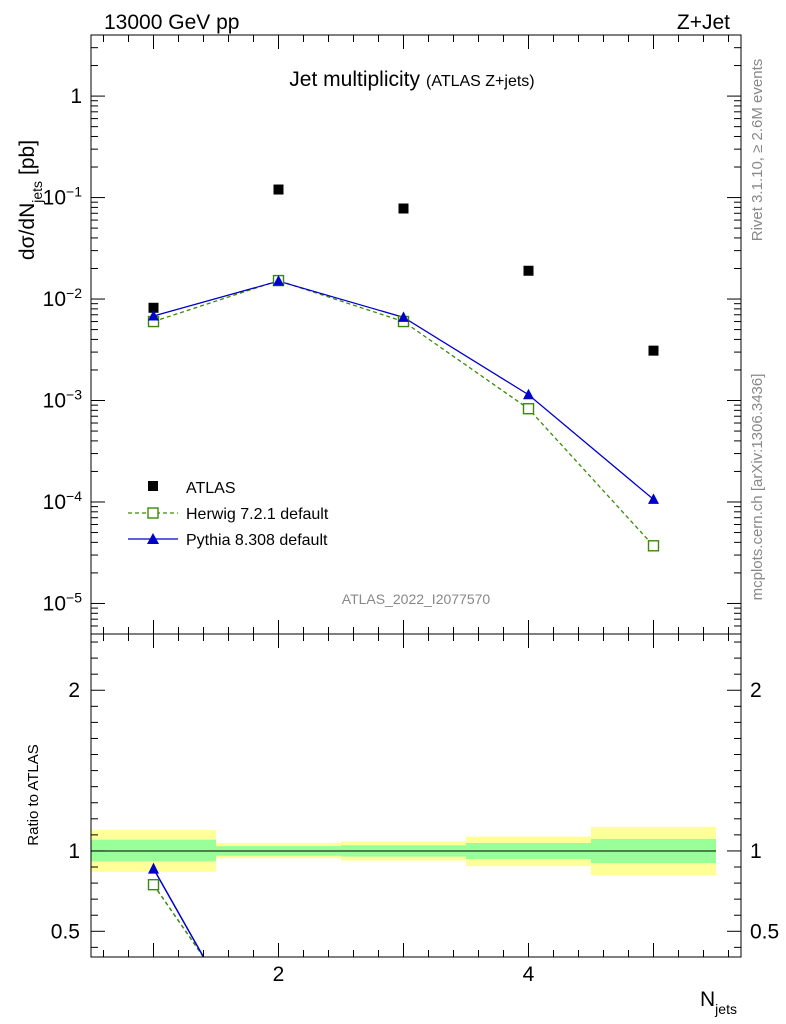 The image size is (786, 1024). I want to click on y-tick-label-2: 10⁻⁴, so click(63, 501).